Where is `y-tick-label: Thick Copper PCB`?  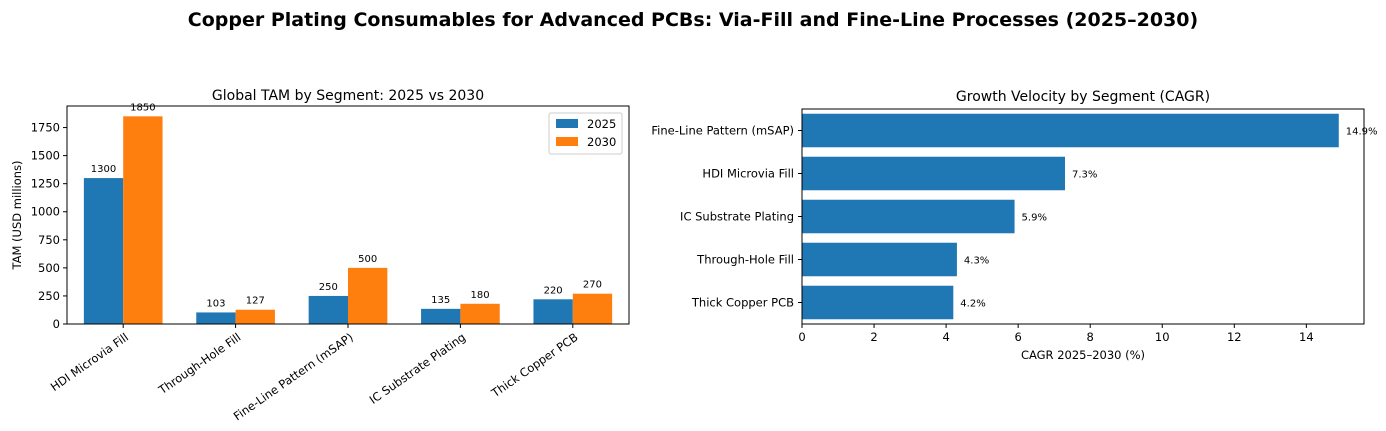
y-tick-label: Thick Copper PCB is located at coordinates (742, 303).